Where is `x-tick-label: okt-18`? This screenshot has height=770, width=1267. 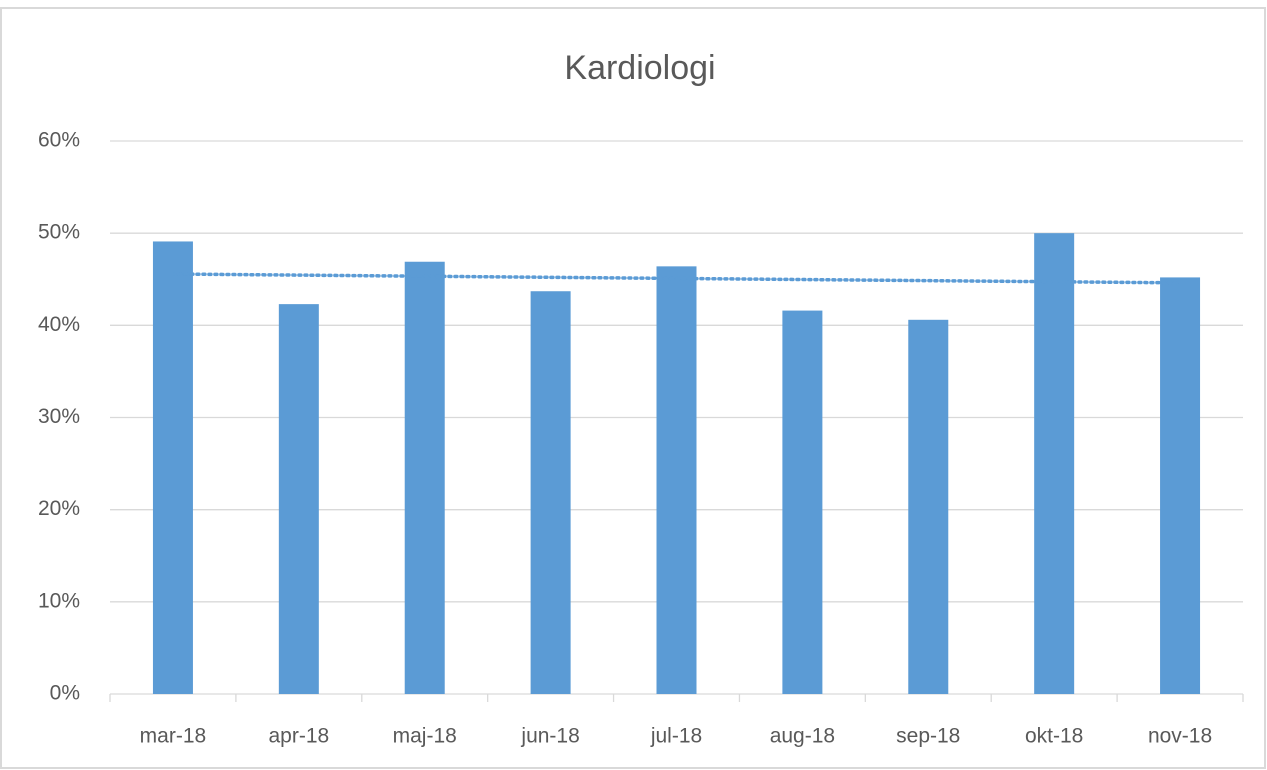 x-tick-label: okt-18 is located at coordinates (1054, 736).